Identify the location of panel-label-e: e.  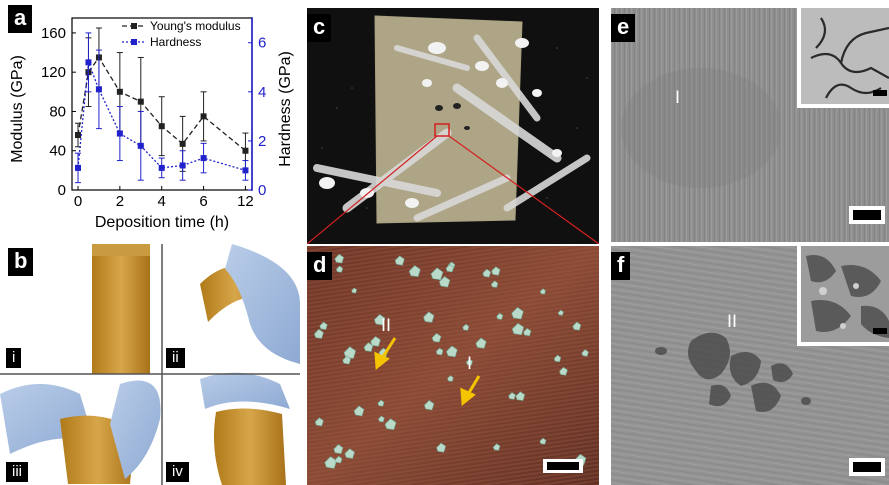
(623, 28).